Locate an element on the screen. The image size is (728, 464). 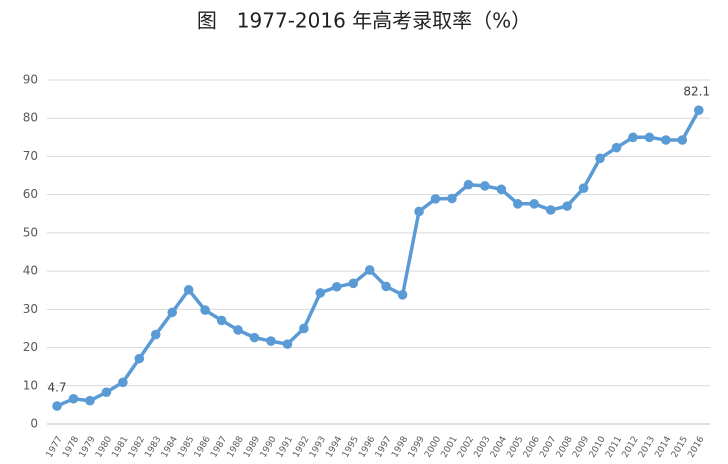
x-tick-label: 2016 is located at coordinates (696, 447).